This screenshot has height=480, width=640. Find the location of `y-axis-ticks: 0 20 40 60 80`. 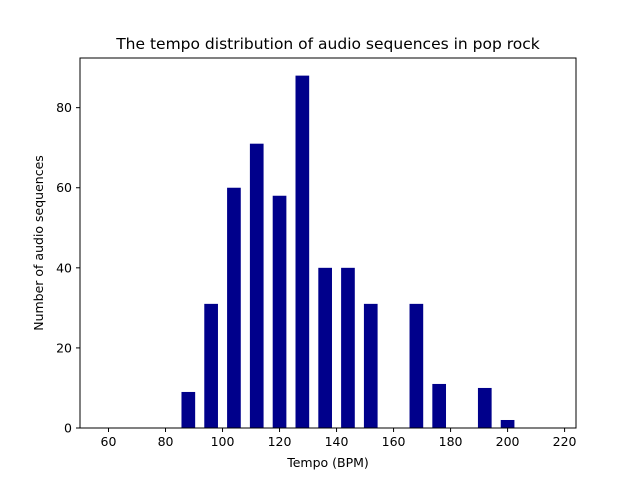

y-axis-ticks: 0 20 40 60 80 is located at coordinates (68, 268).